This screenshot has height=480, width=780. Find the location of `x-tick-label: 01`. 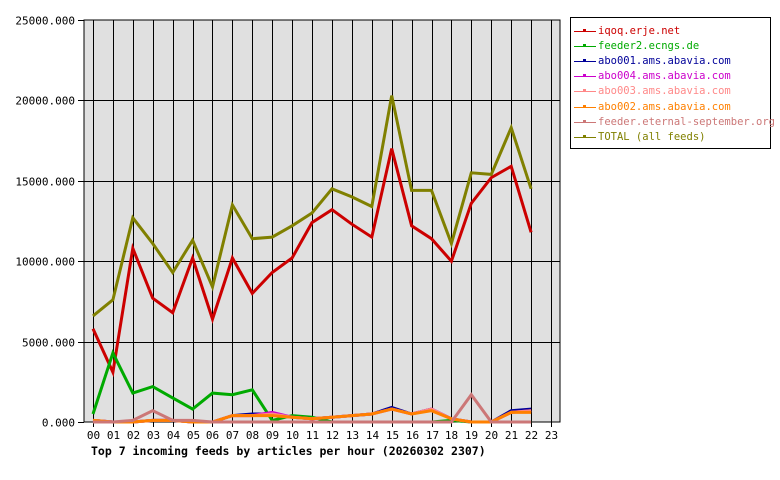

x-tick-label: 01 is located at coordinates (113, 435).